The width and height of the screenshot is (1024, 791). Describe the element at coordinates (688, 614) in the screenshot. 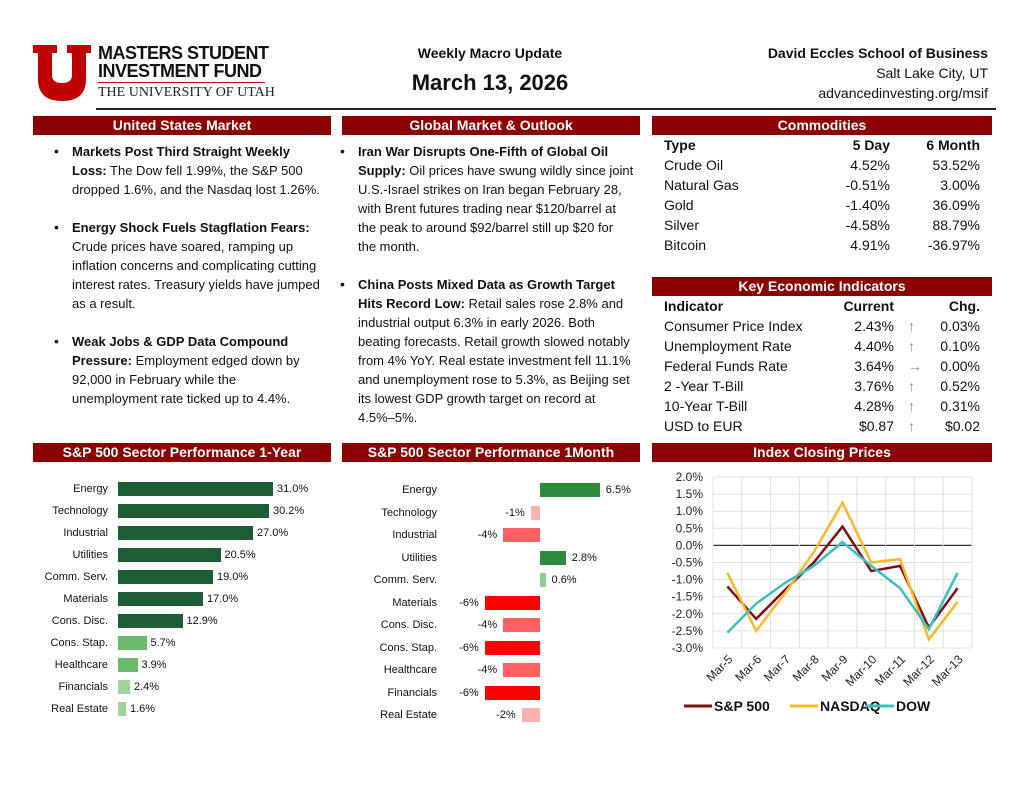

I see `y-tick-label: -2.0%` at that location.